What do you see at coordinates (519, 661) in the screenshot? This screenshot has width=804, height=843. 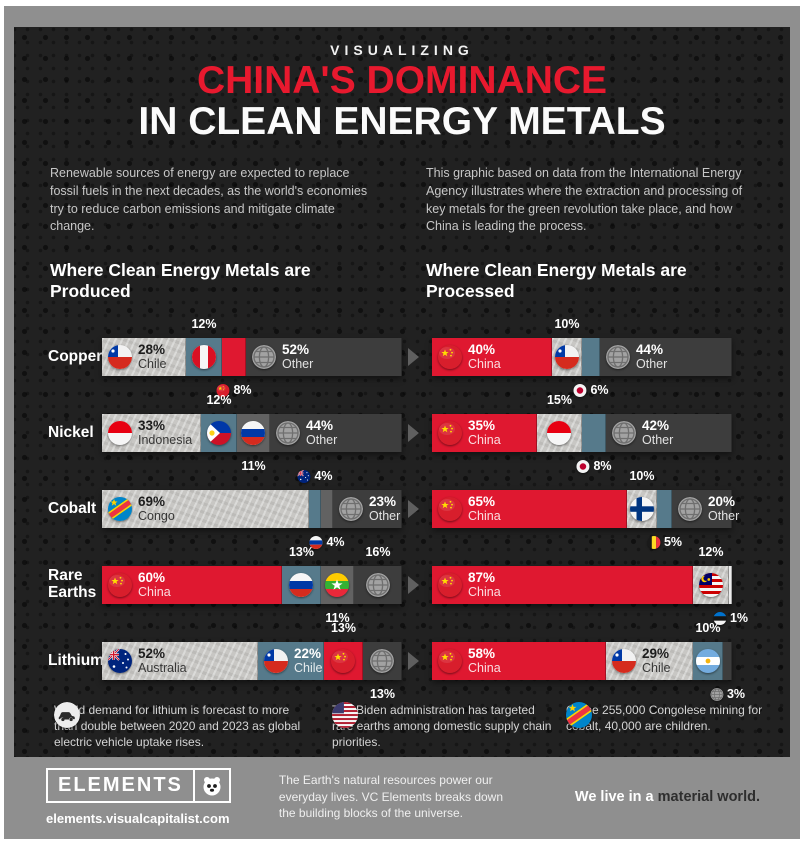 I see `segment-china: 58% China` at bounding box center [519, 661].